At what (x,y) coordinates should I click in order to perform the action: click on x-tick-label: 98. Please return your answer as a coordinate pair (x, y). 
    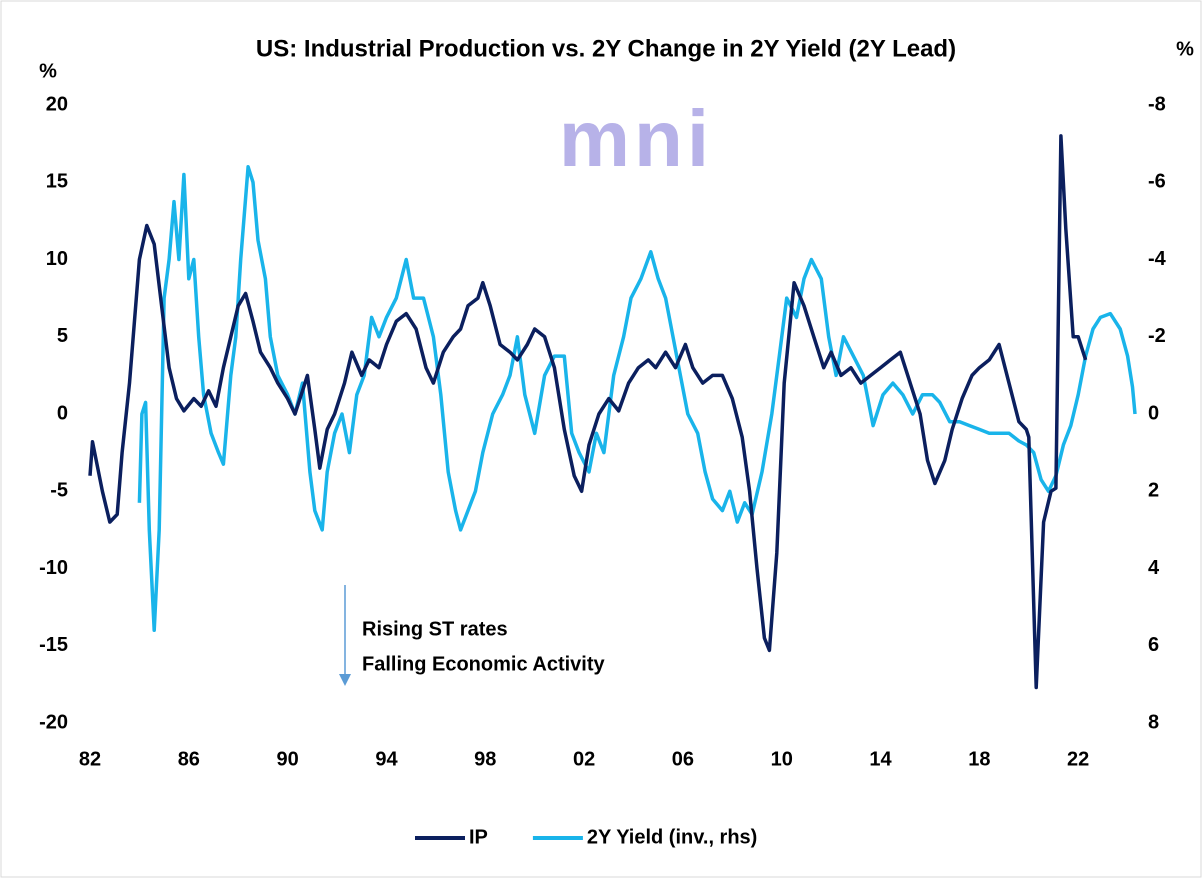
    Looking at the image, I should click on (485, 759).